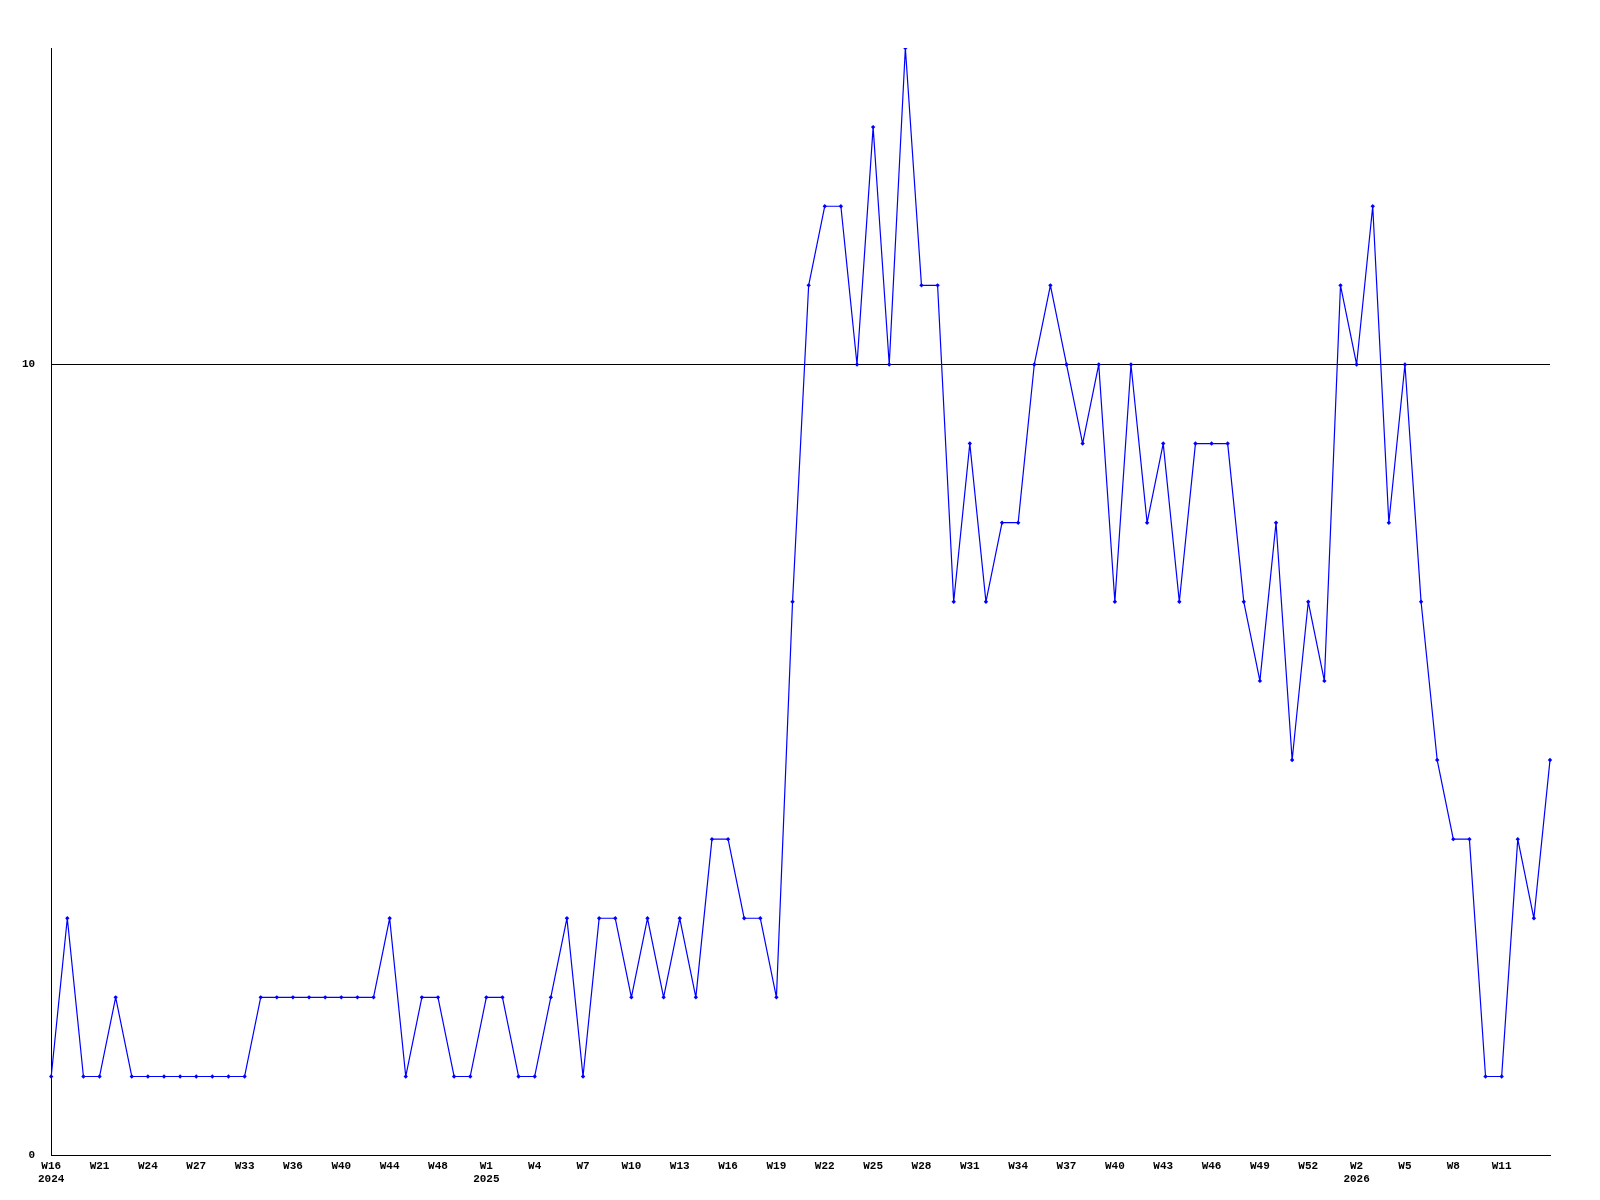 The height and width of the screenshot is (1200, 1600). What do you see at coordinates (51, 1172) in the screenshot?
I see `x-tick-label: W16 2024` at bounding box center [51, 1172].